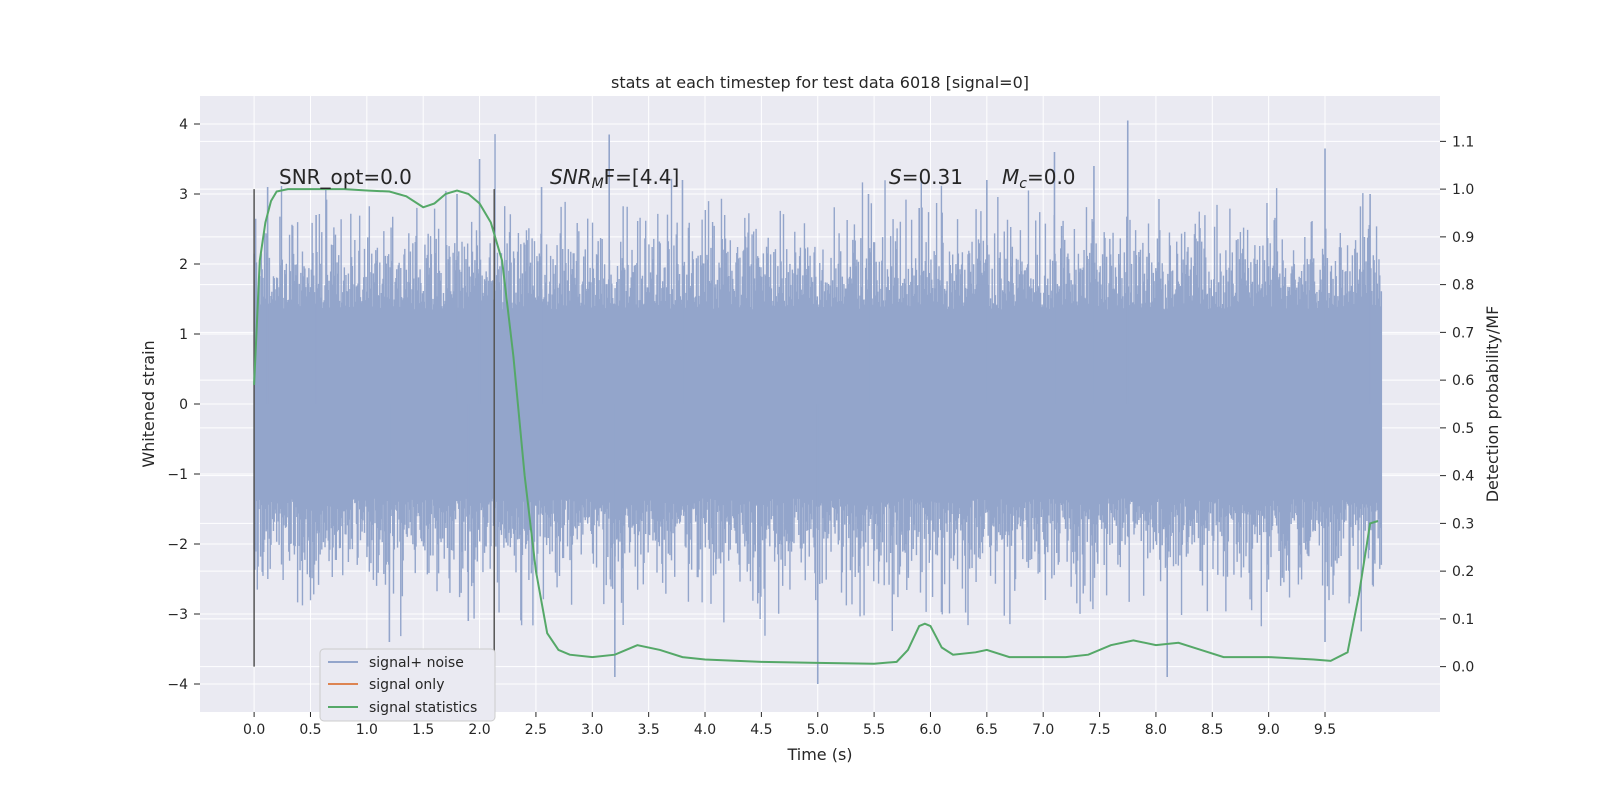 The height and width of the screenshot is (800, 1600). Describe the element at coordinates (254, 730) in the screenshot. I see `x-tick-label-0: 0.0` at that location.